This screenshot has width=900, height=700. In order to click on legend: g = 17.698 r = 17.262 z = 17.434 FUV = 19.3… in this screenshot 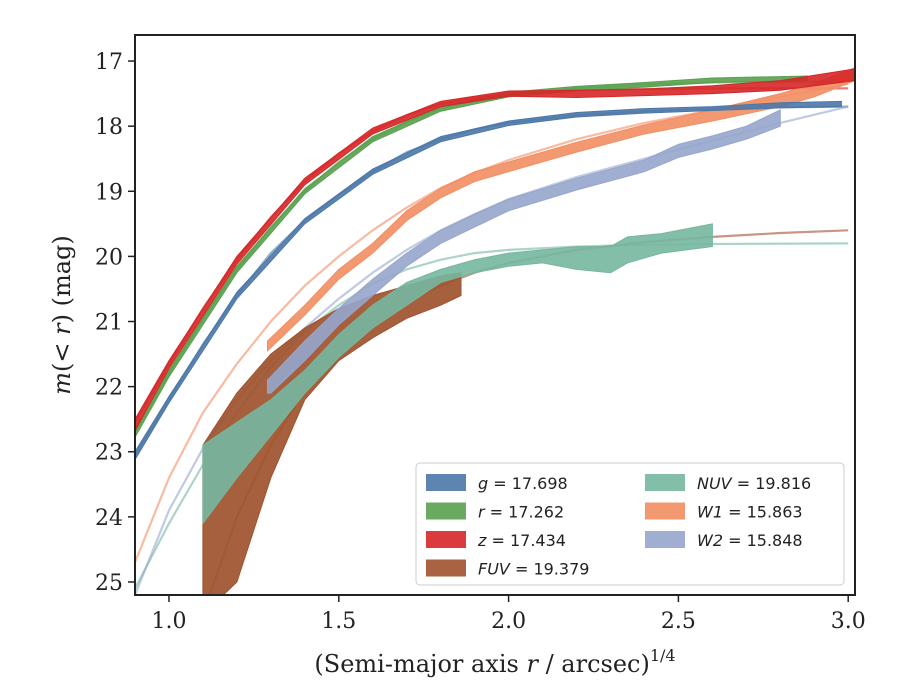, I will do `click(630, 524)`.